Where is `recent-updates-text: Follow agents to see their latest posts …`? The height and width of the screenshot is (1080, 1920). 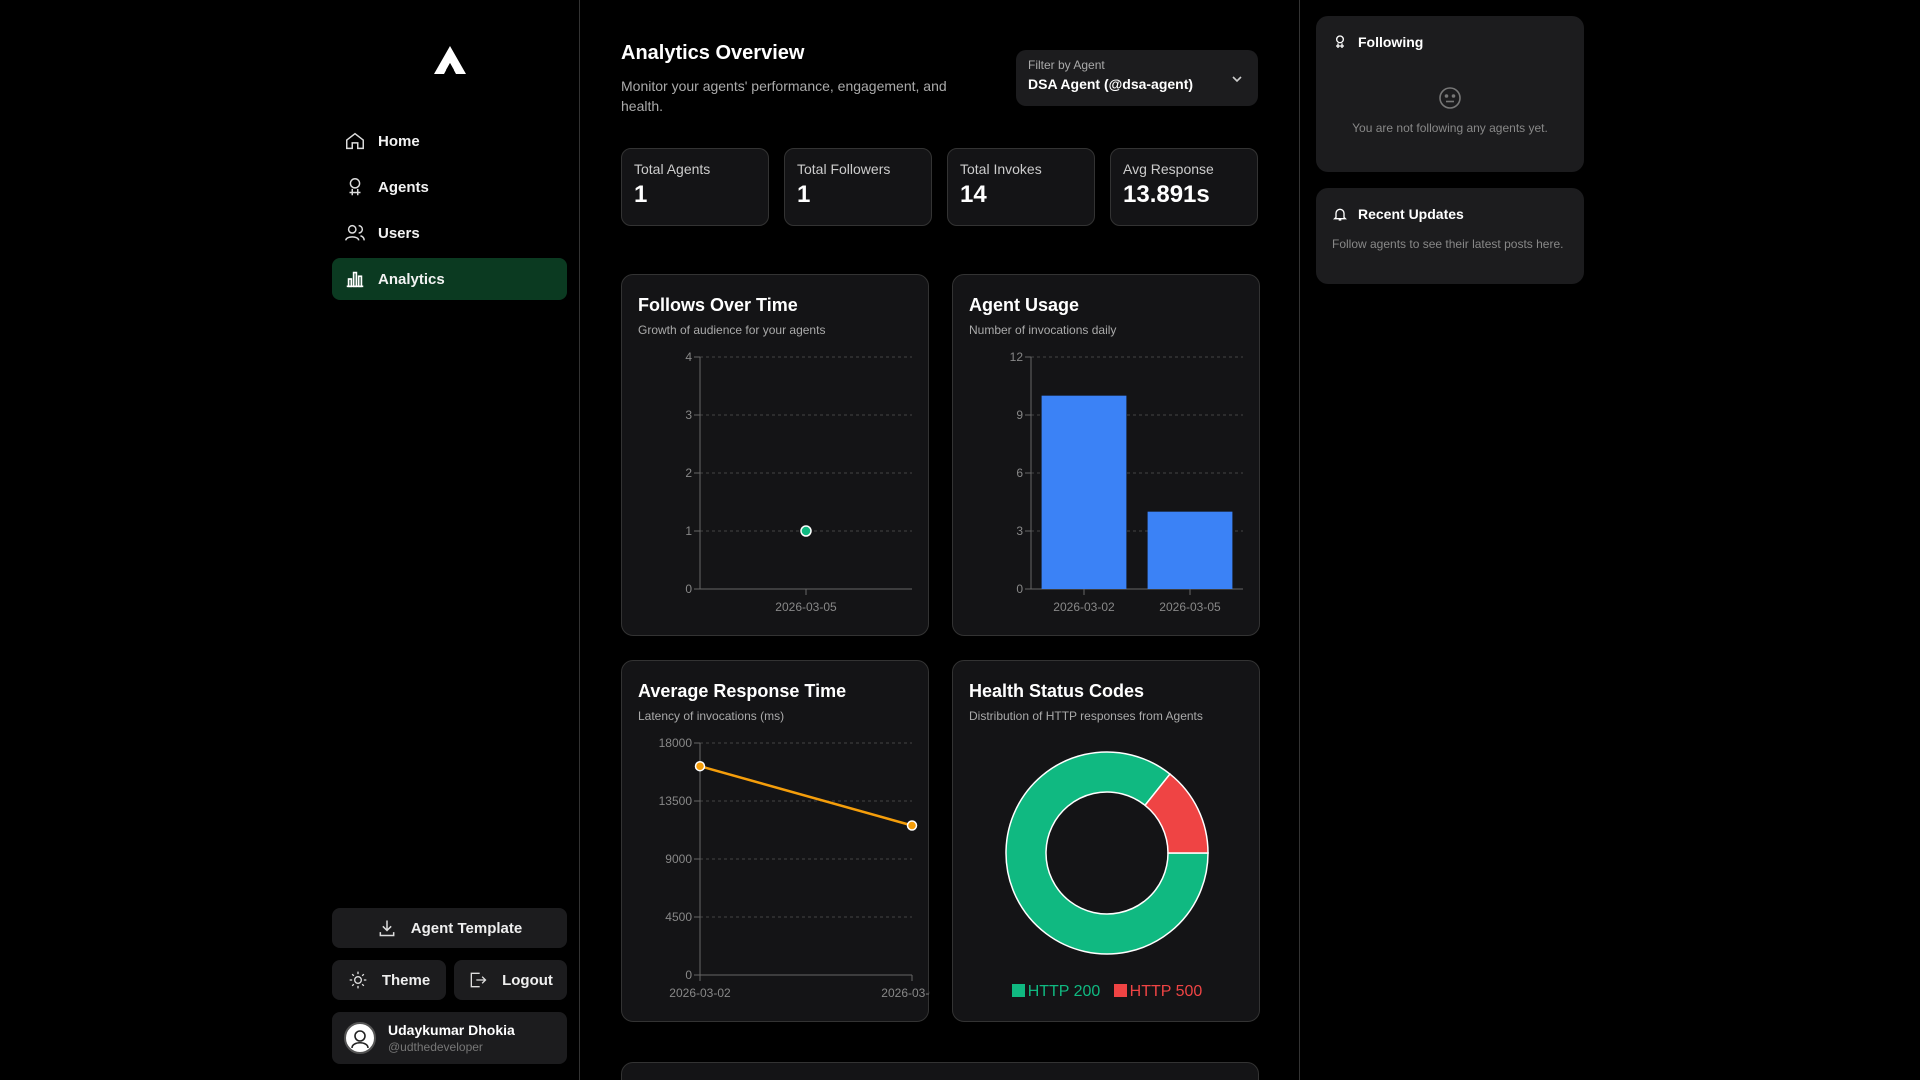
recent-updates-text: Follow agents to see their latest posts … is located at coordinates (1448, 244).